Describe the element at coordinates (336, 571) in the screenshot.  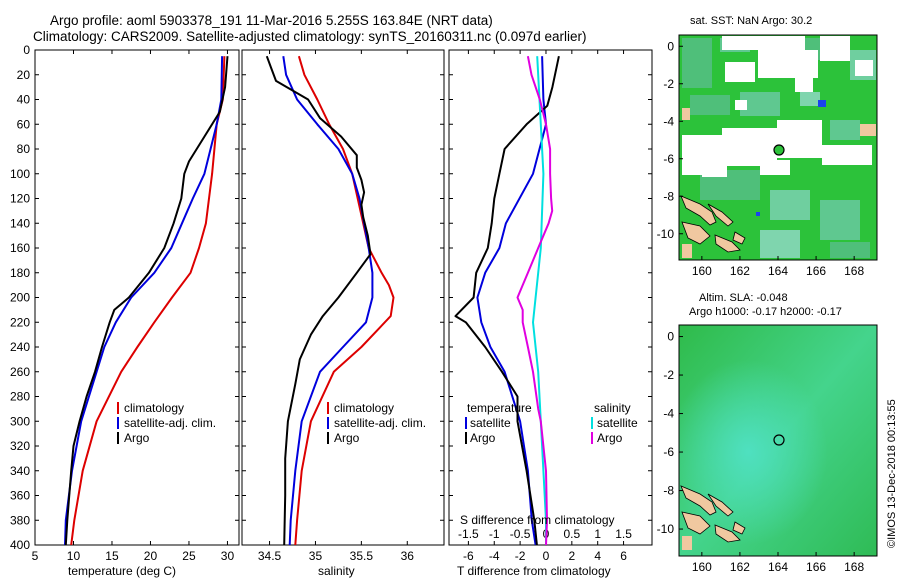
I see `salinity-xlabel: salinity` at that location.